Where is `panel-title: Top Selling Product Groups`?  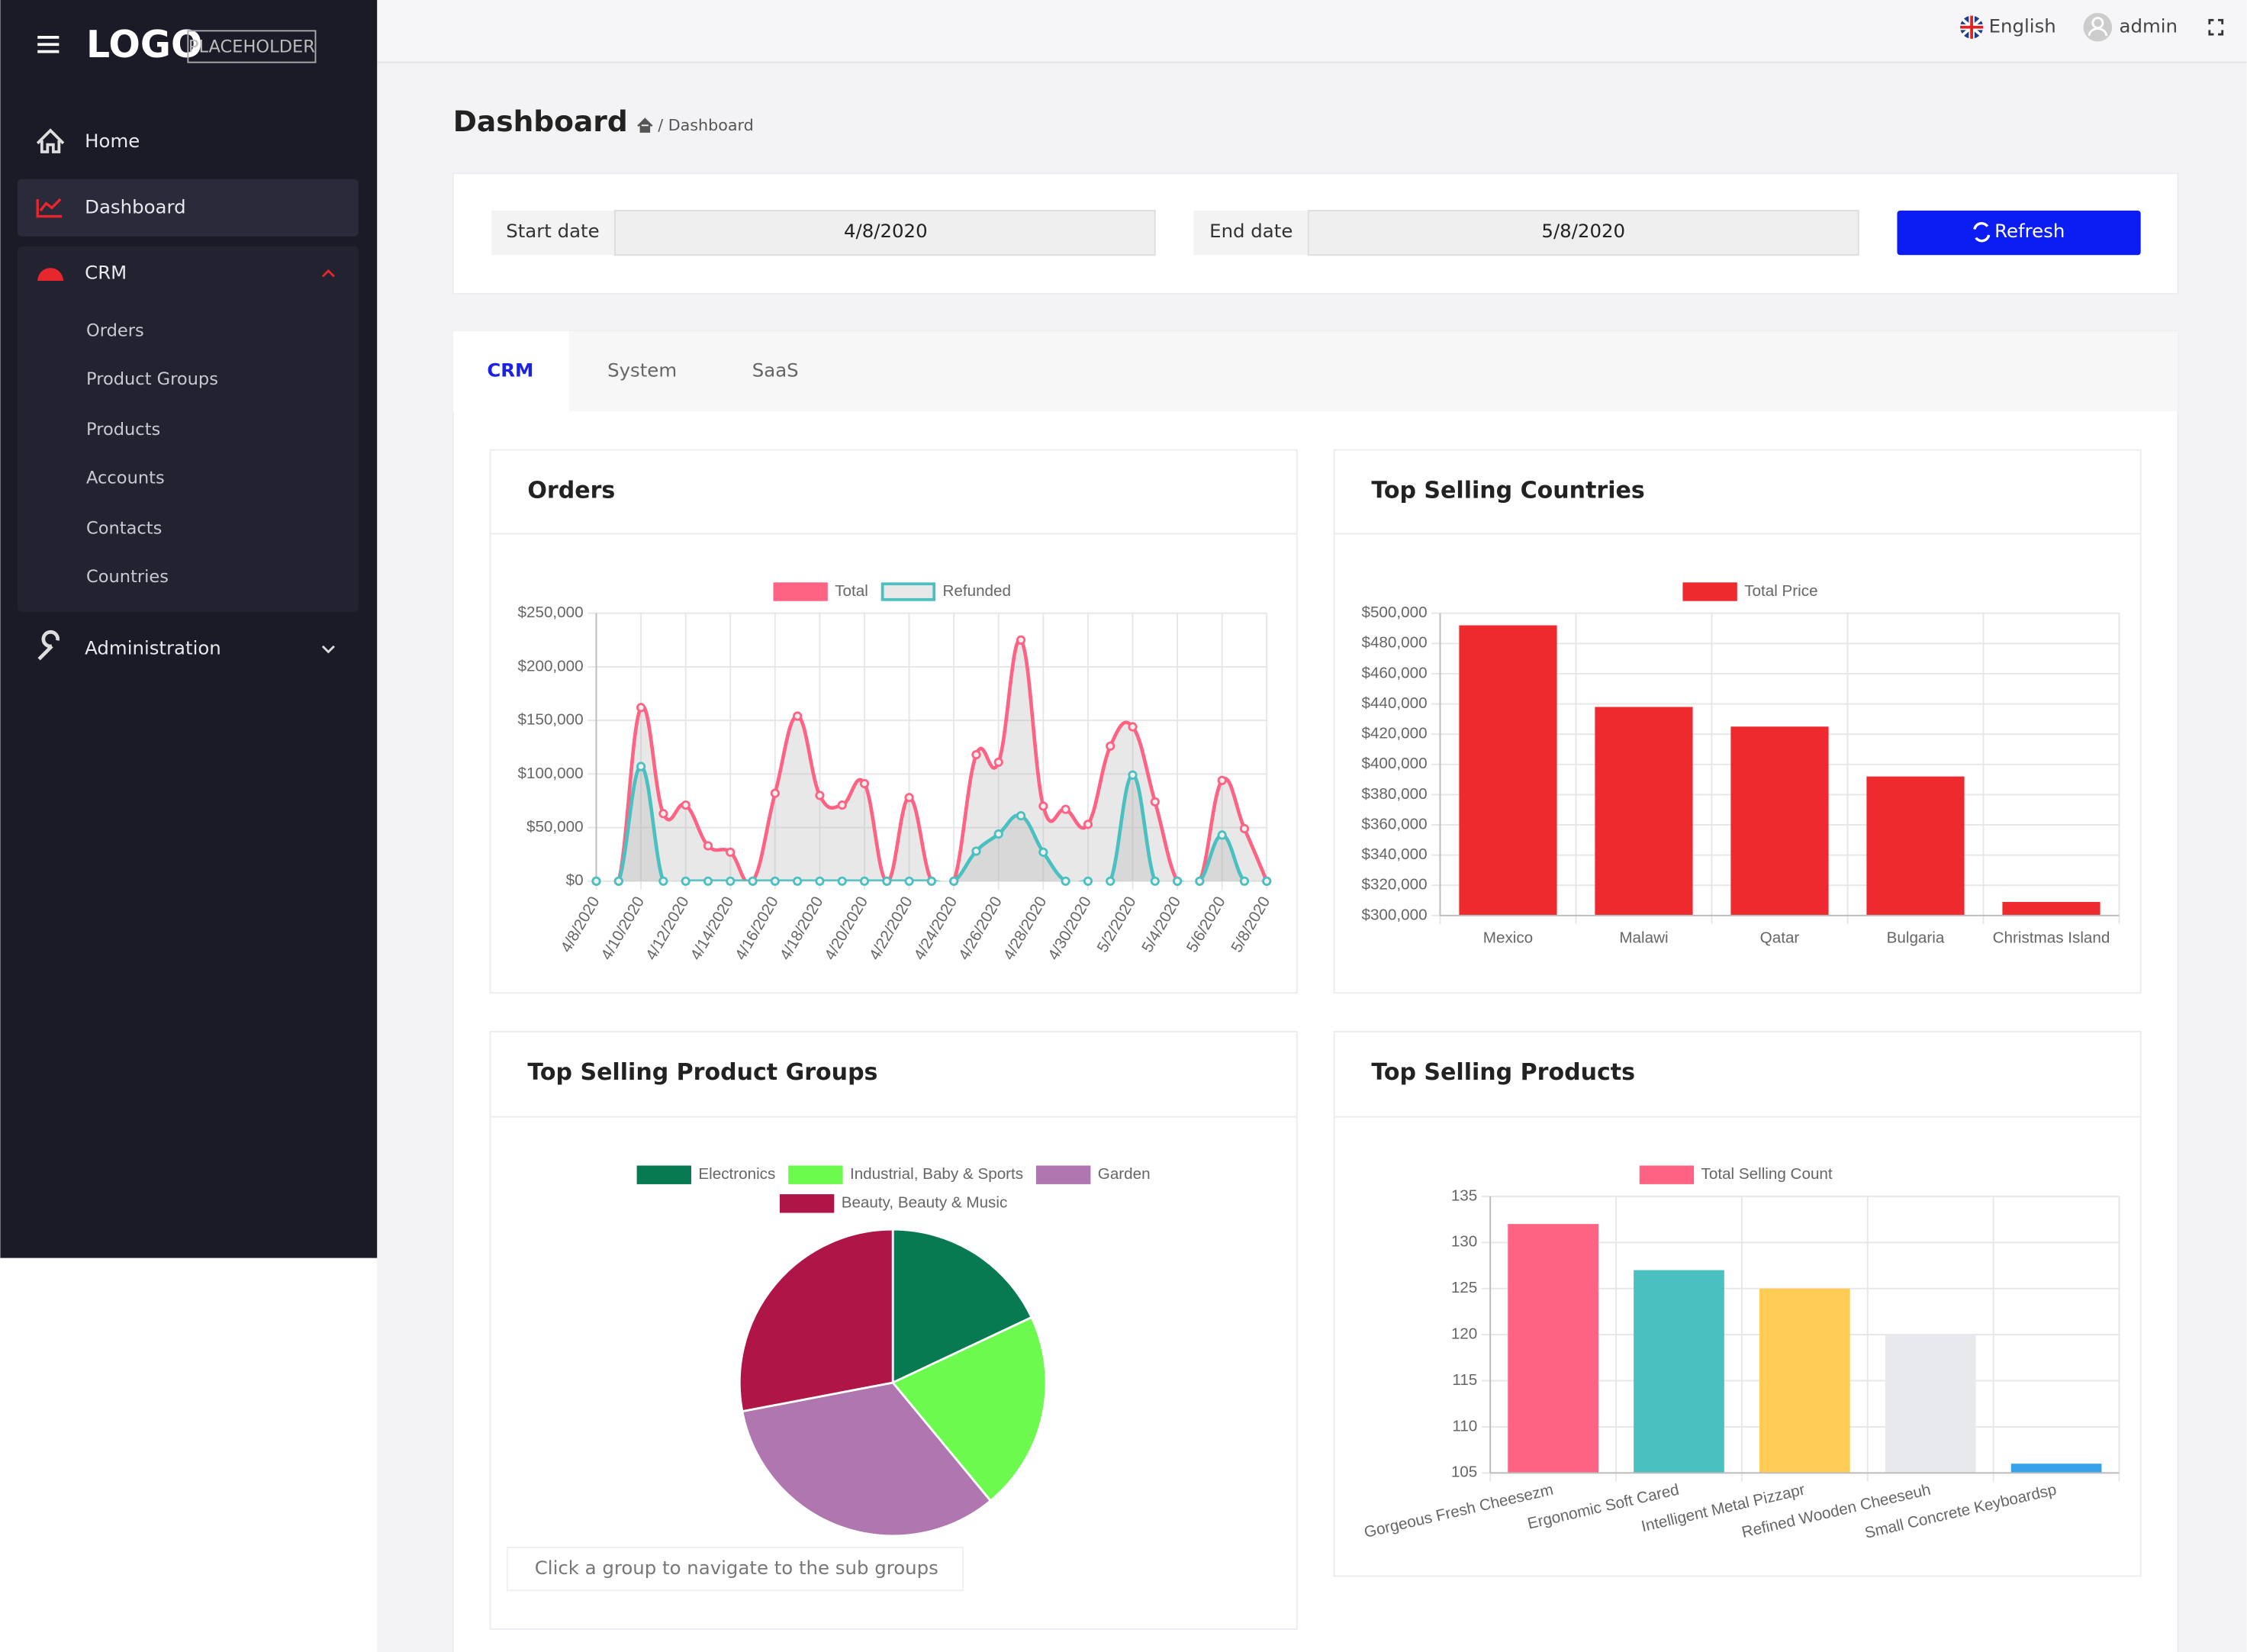 panel-title: Top Selling Product Groups is located at coordinates (702, 1072).